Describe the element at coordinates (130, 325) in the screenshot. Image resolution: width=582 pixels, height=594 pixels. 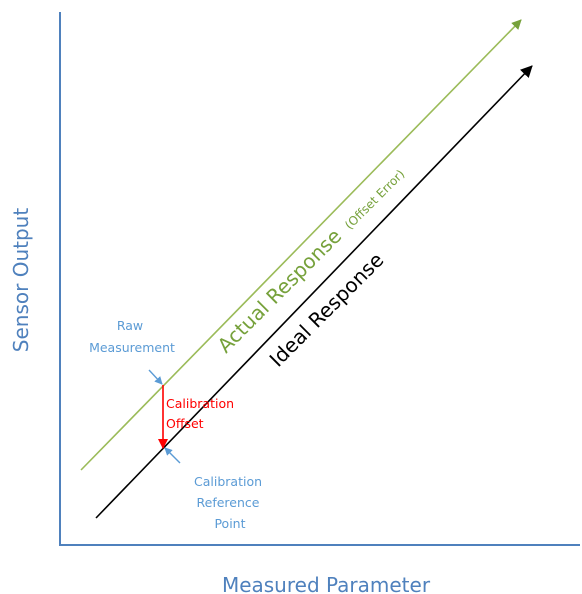
I see `raw-measurement-label-line-1: Raw` at that location.